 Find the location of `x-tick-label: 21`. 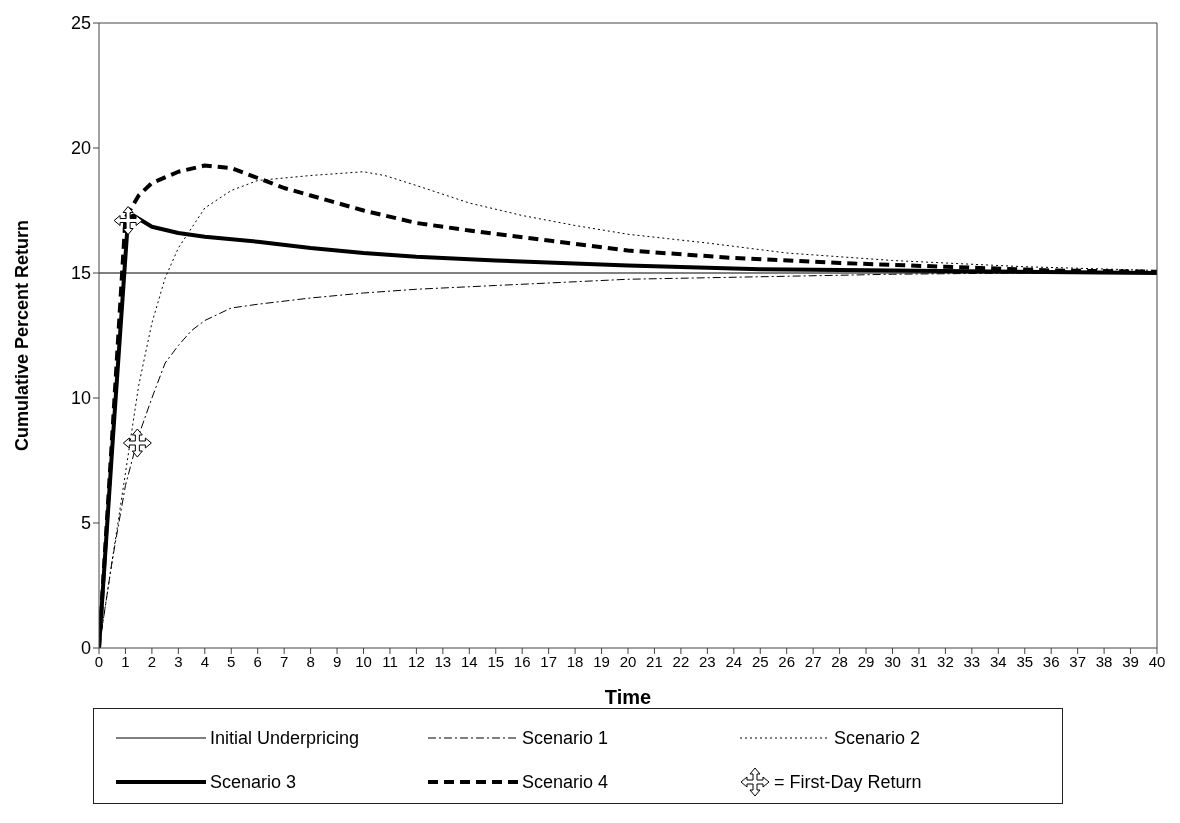

x-tick-label: 21 is located at coordinates (654, 661).